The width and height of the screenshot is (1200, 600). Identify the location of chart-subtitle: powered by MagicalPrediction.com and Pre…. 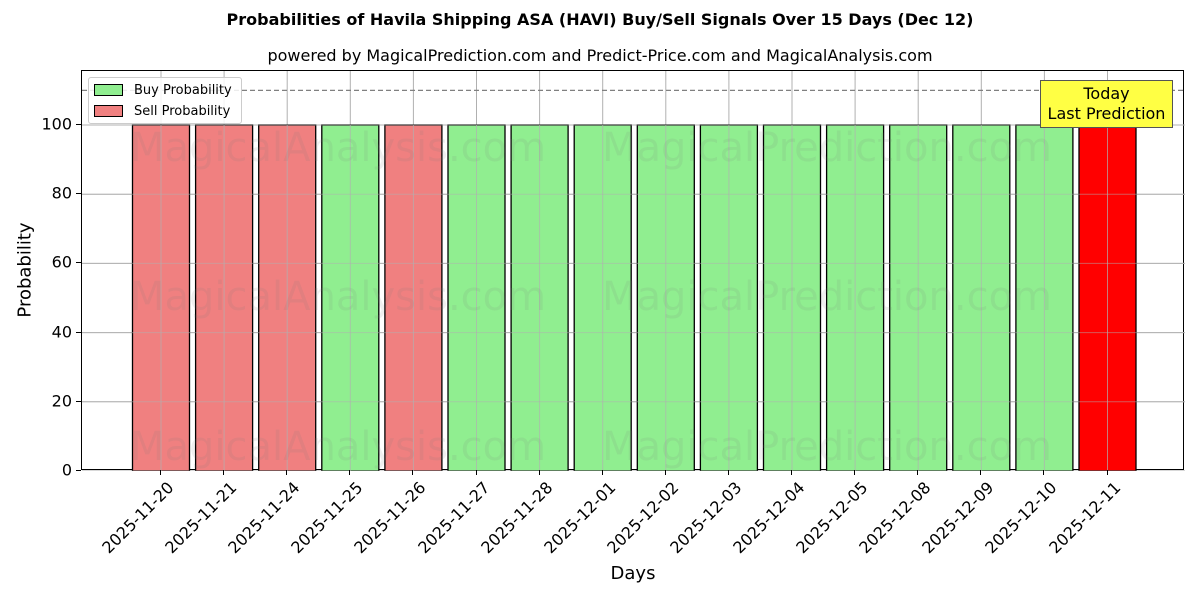
(600, 55).